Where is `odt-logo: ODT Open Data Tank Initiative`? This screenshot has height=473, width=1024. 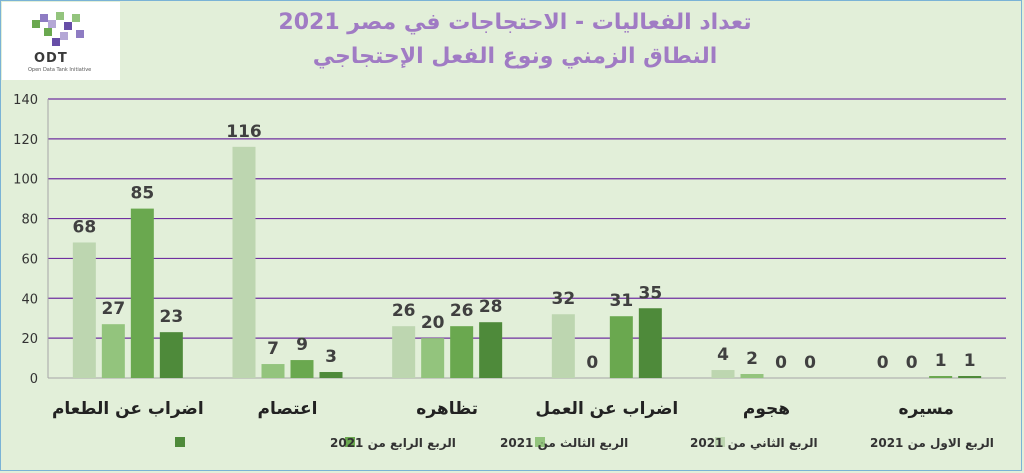 odt-logo: ODT Open Data Tank Initiative is located at coordinates (61, 41).